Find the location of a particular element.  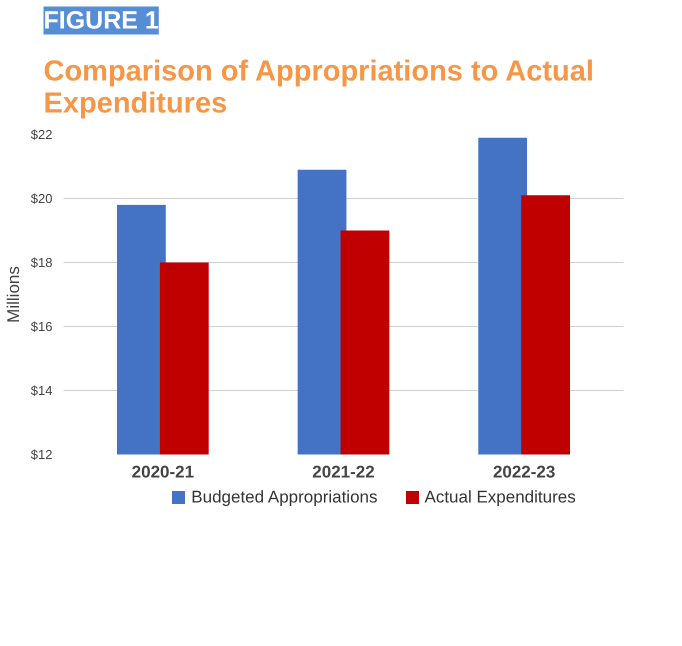

legend-label: Actual Expenditures is located at coordinates (500, 496).